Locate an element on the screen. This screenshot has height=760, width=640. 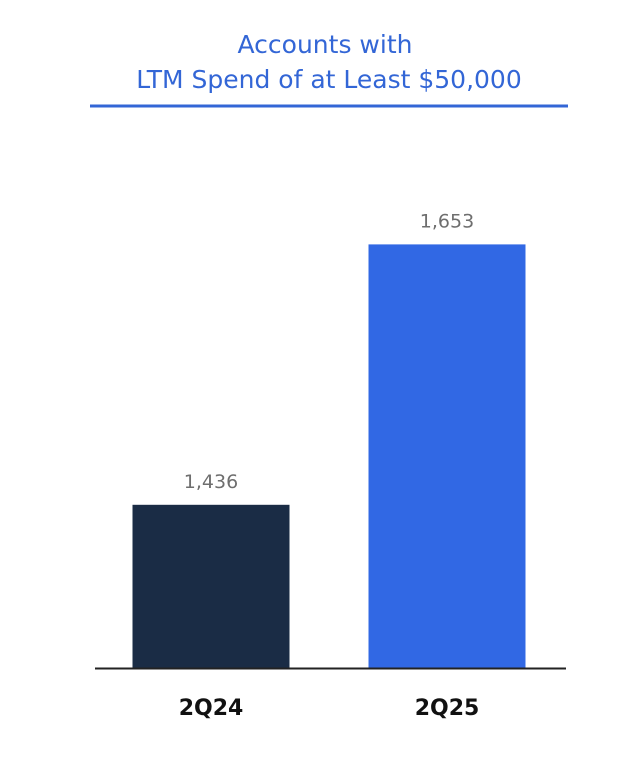
data-label-2q25: 1,653 is located at coordinates (447, 221).